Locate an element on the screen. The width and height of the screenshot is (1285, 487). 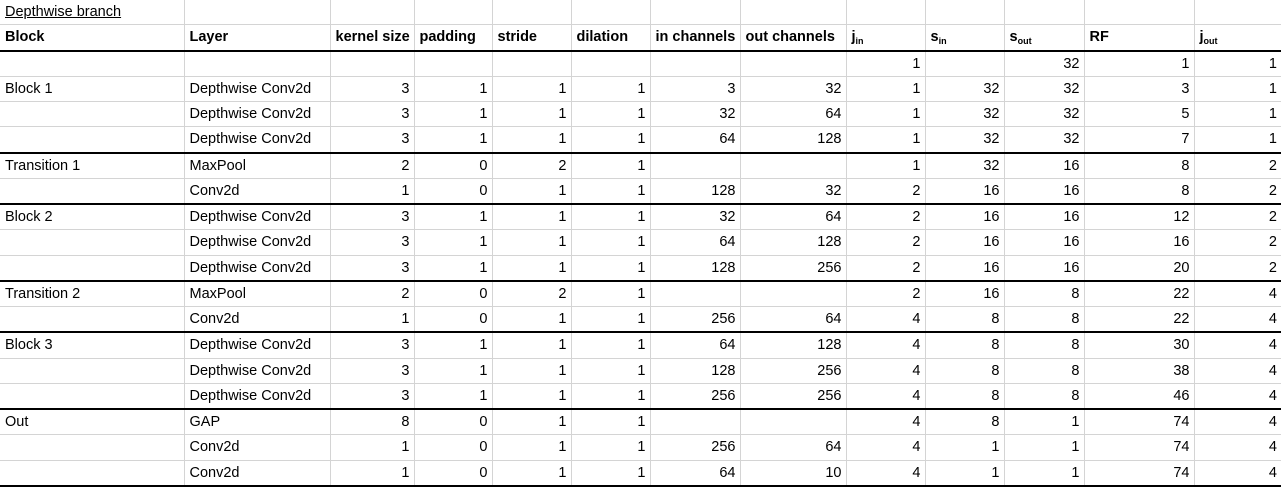
cell-in-channels: 128 is located at coordinates (694, 191).